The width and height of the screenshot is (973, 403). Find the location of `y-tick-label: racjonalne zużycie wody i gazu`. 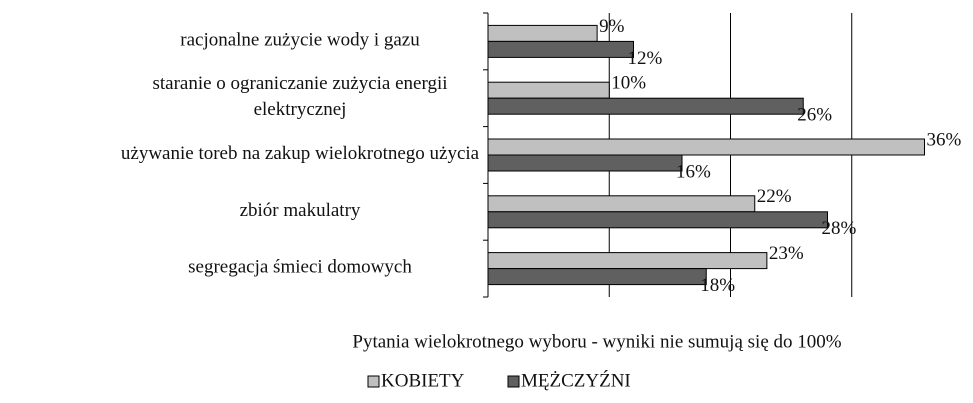

y-tick-label: racjonalne zużycie wody i gazu is located at coordinates (300, 40).